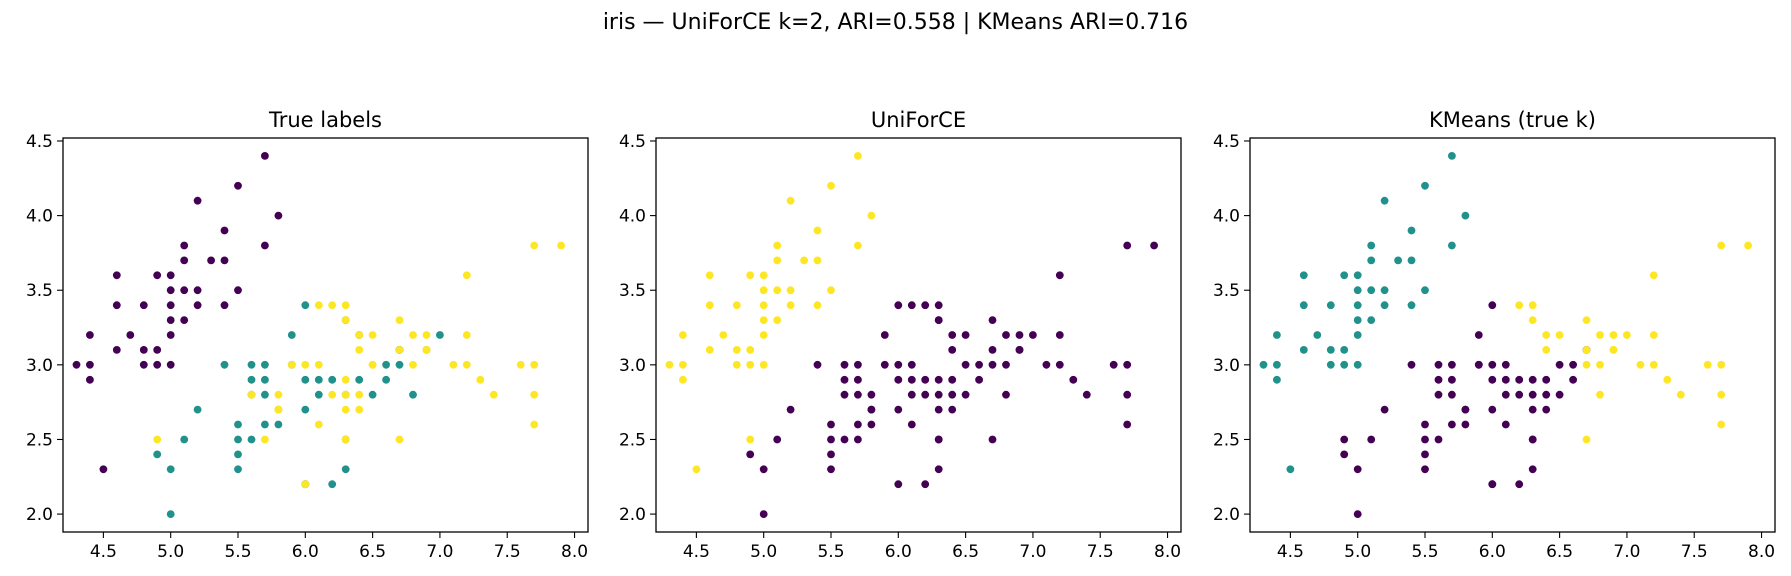 The width and height of the screenshot is (1791, 576). Describe the element at coordinates (507, 552) in the screenshot. I see `x-tick-label: 7.5` at that location.